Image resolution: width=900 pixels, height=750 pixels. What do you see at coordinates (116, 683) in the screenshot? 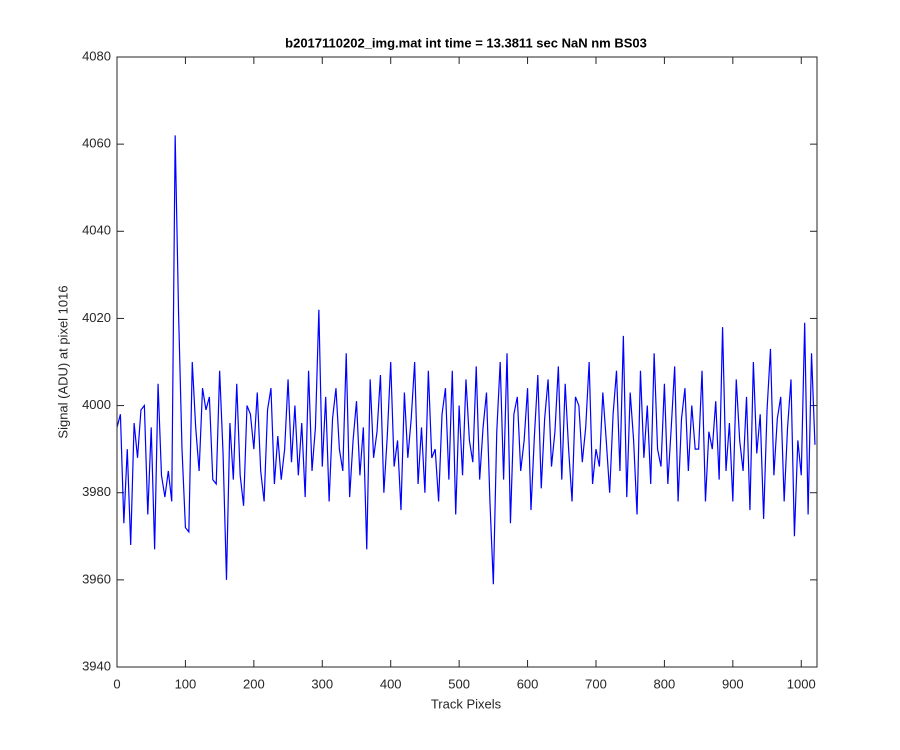
I see `x-tick-label: 0` at bounding box center [116, 683].